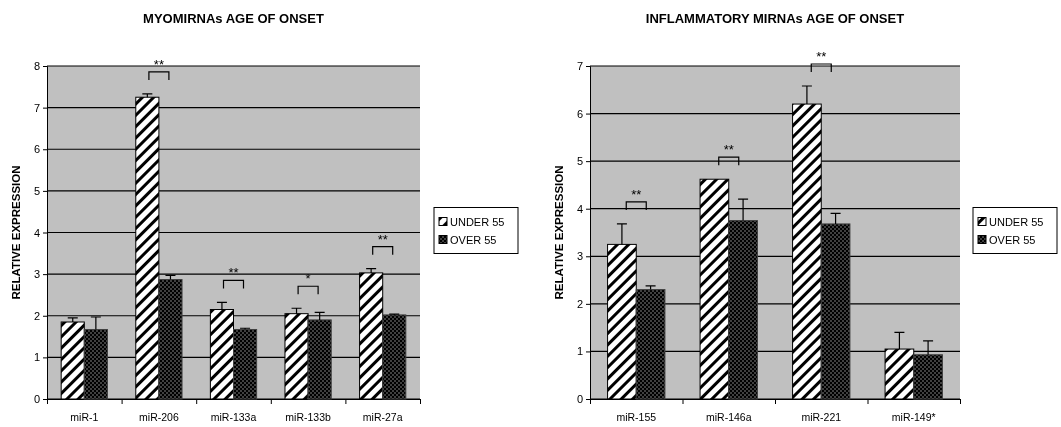  I want to click on x-tick-label: miR-133b, so click(308, 417).